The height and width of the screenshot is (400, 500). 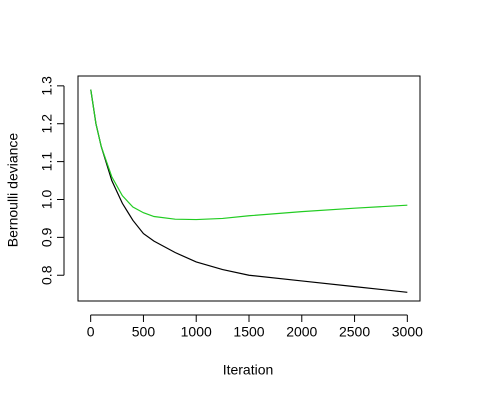 What do you see at coordinates (47, 237) in the screenshot?
I see `y-tick-label: 0.9` at bounding box center [47, 237].